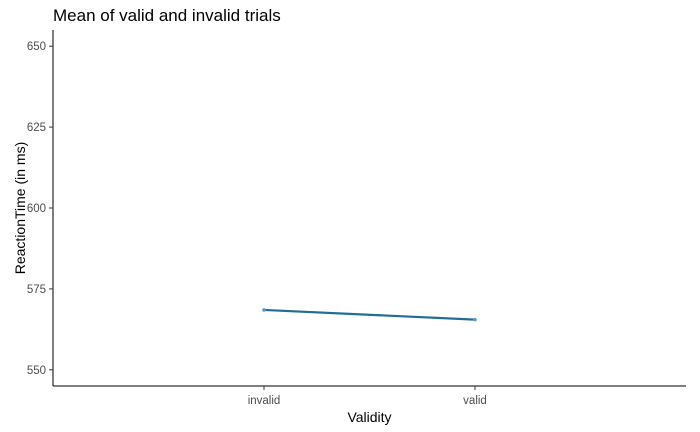  What do you see at coordinates (167, 15) in the screenshot?
I see `chart-title: Mean of valid and invalid trials` at bounding box center [167, 15].